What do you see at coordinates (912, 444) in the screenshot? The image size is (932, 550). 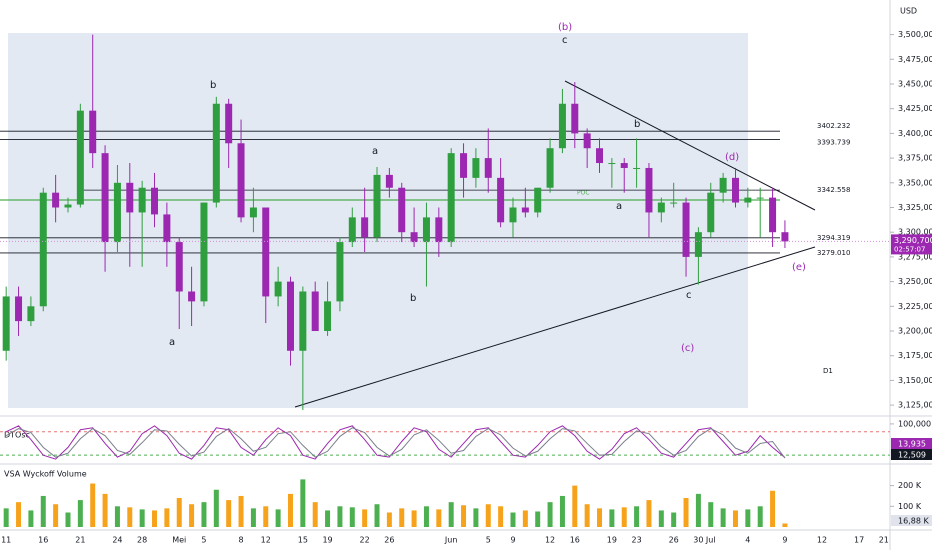 I see `osc-value-label: 13,935` at bounding box center [912, 444].